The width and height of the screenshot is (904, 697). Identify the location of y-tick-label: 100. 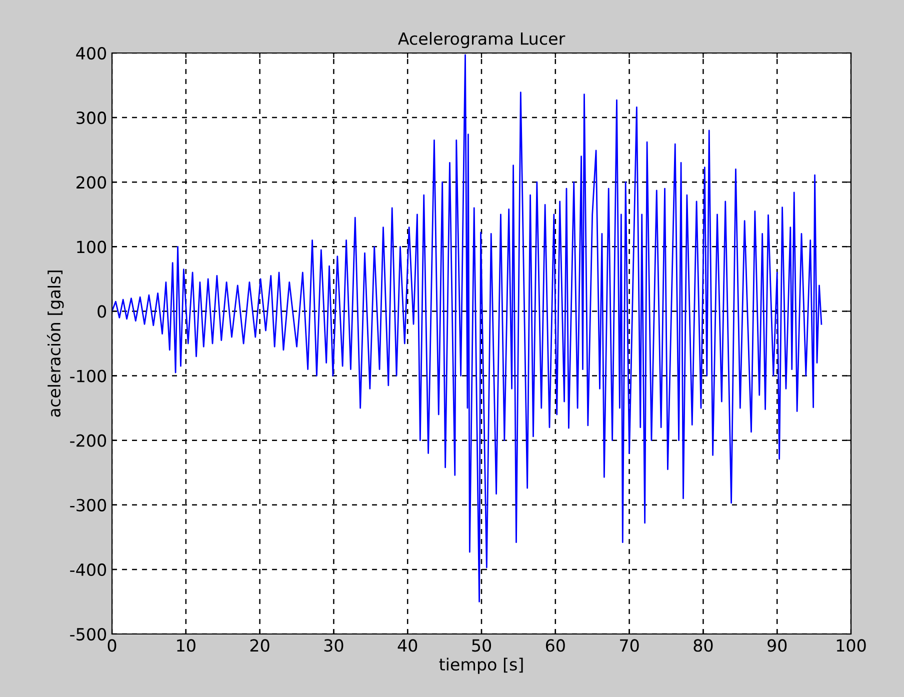
(91, 247).